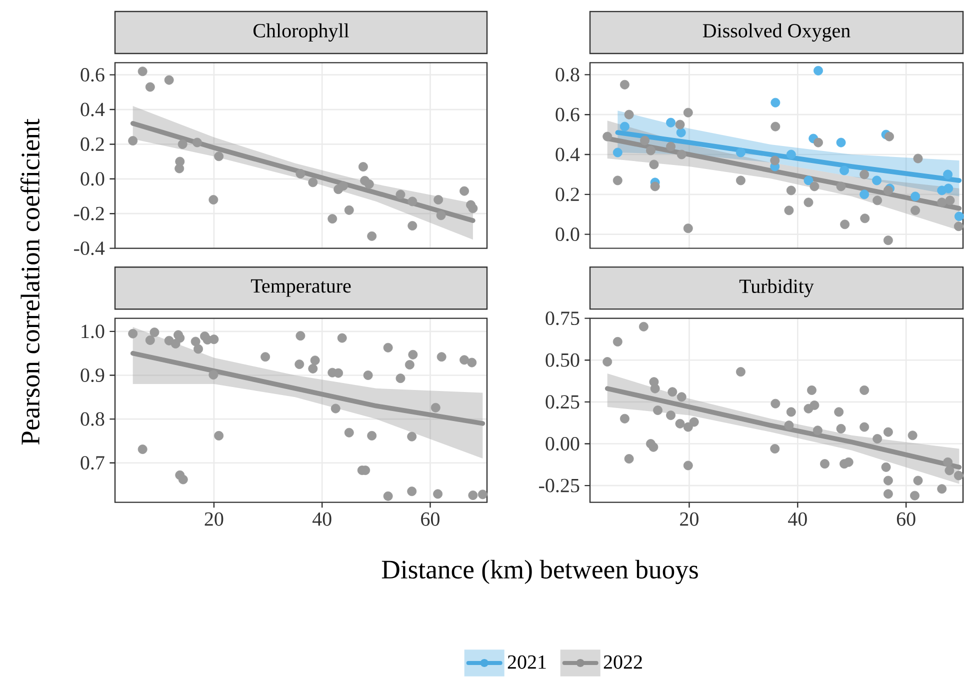 Image resolution: width=964 pixels, height=684 pixels. Describe the element at coordinates (214, 519) in the screenshot. I see `x-tick-label: 20` at that location.